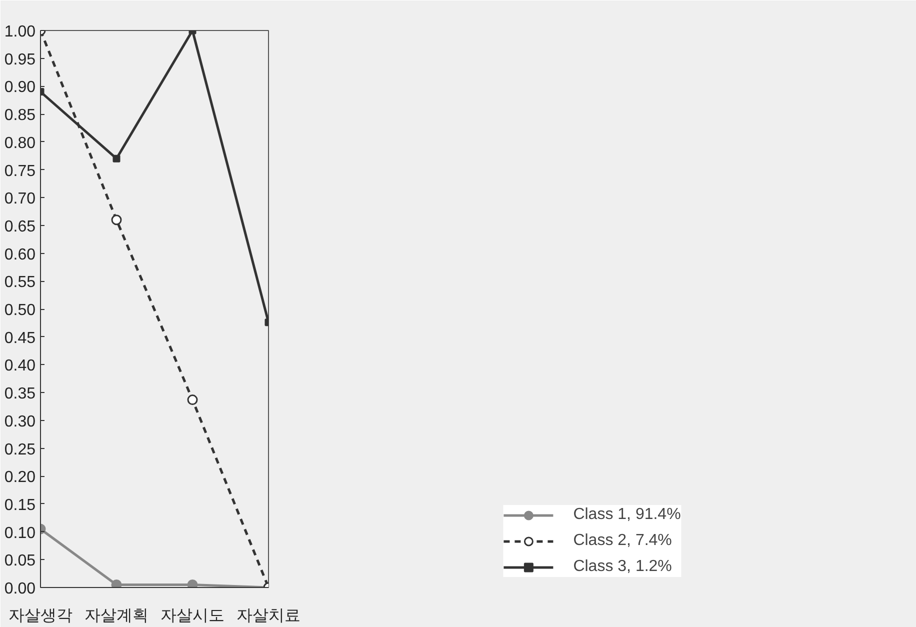  What do you see at coordinates (20, 421) in the screenshot?
I see `y-tick-label: 0.30` at bounding box center [20, 421].